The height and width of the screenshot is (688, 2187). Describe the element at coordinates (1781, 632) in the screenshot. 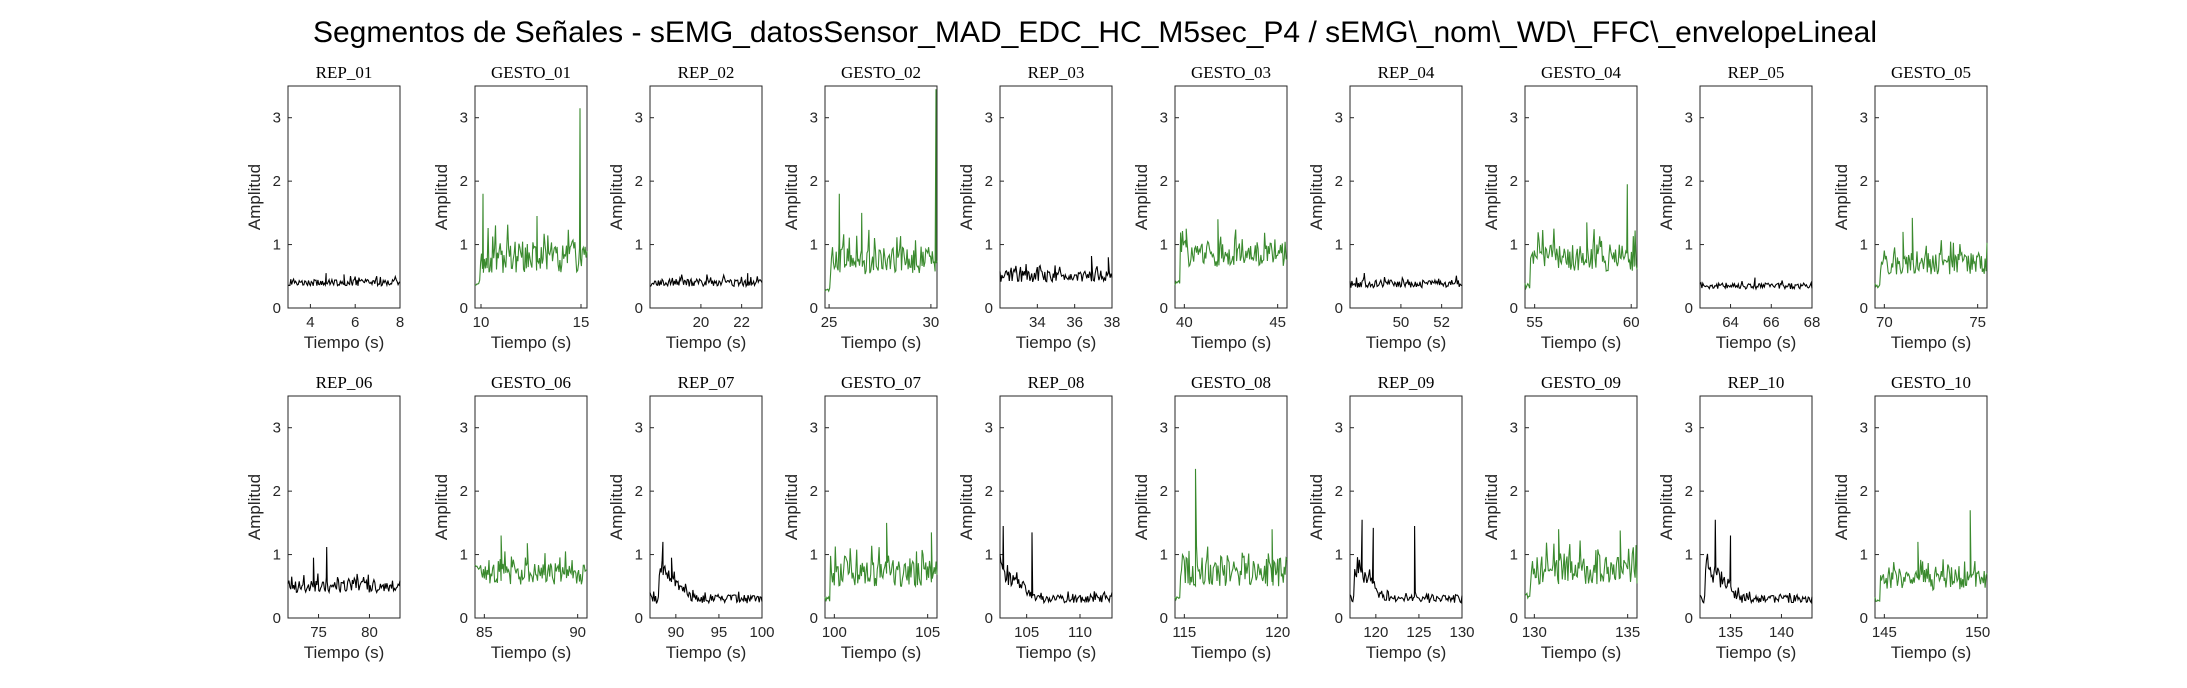

I see `x-tick-label: 140` at that location.